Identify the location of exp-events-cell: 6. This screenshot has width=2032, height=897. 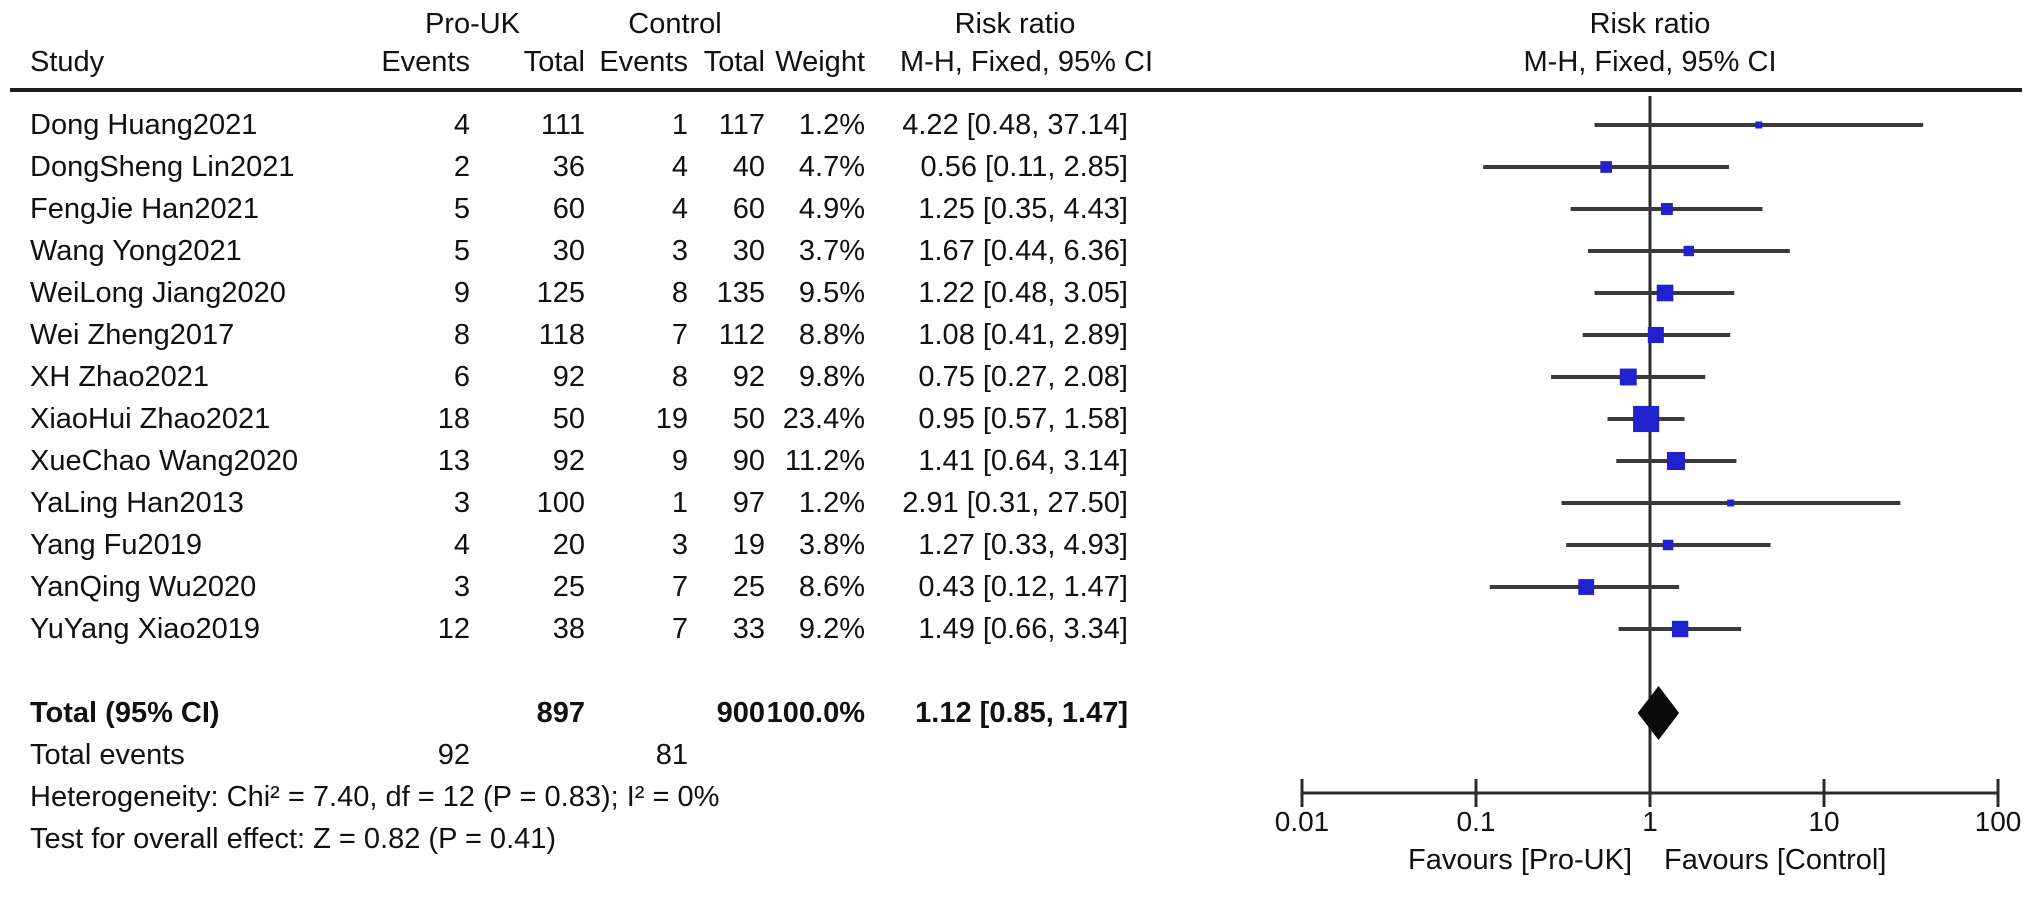
(461, 377).